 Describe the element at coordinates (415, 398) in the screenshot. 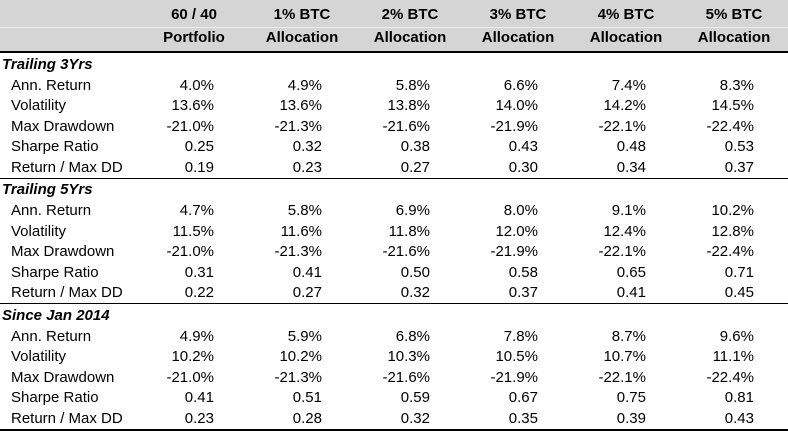

I see `metric-value: 0.59` at that location.